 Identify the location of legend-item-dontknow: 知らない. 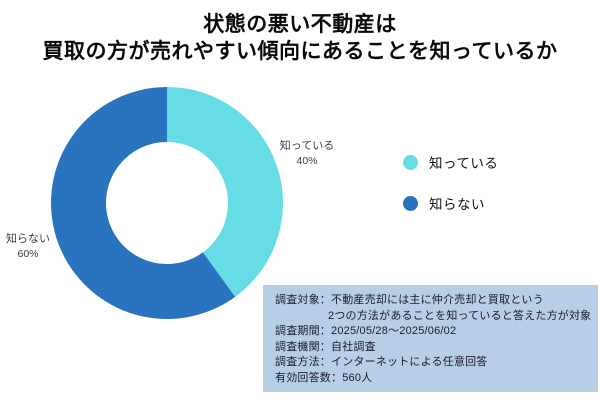
(450, 203).